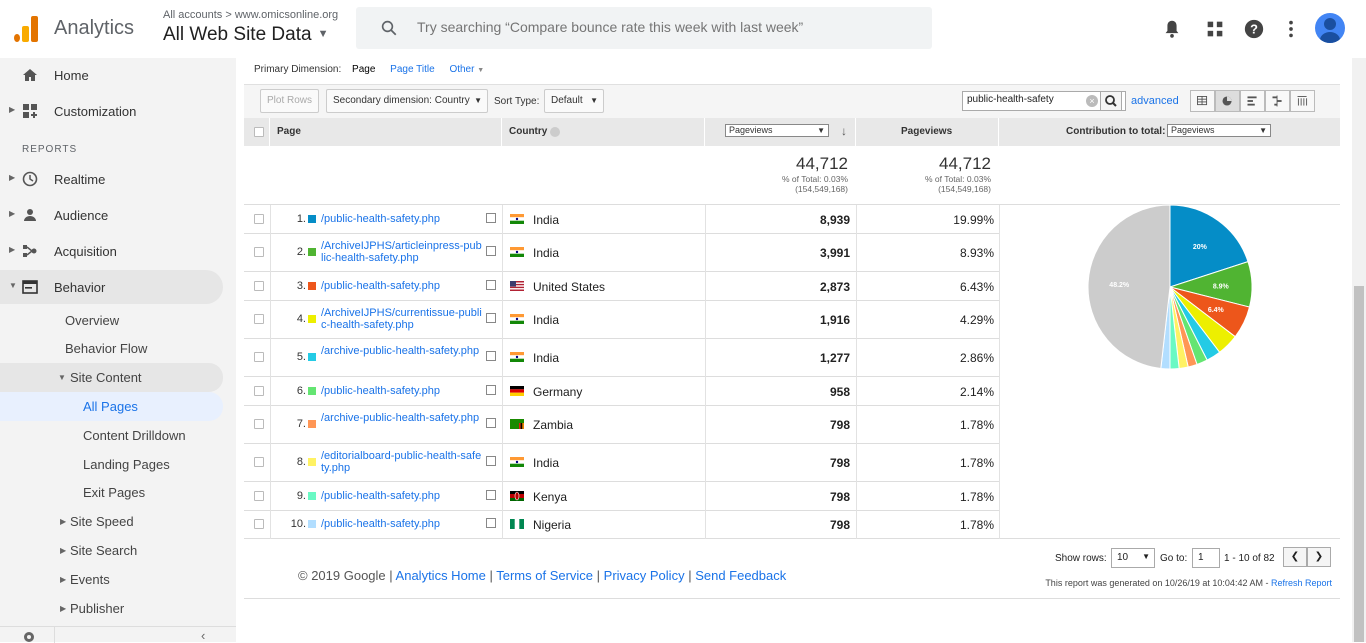  Describe the element at coordinates (203, 635) in the screenshot. I see `collapse-sidebar-icon: ‹` at that location.